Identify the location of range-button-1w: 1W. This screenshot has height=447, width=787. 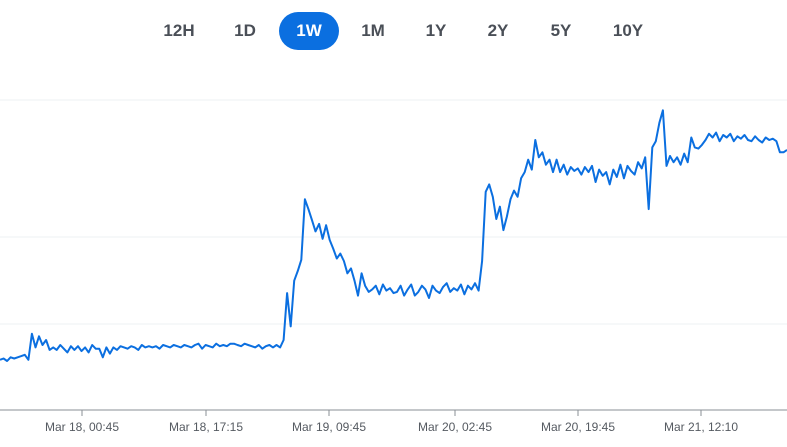
(309, 31).